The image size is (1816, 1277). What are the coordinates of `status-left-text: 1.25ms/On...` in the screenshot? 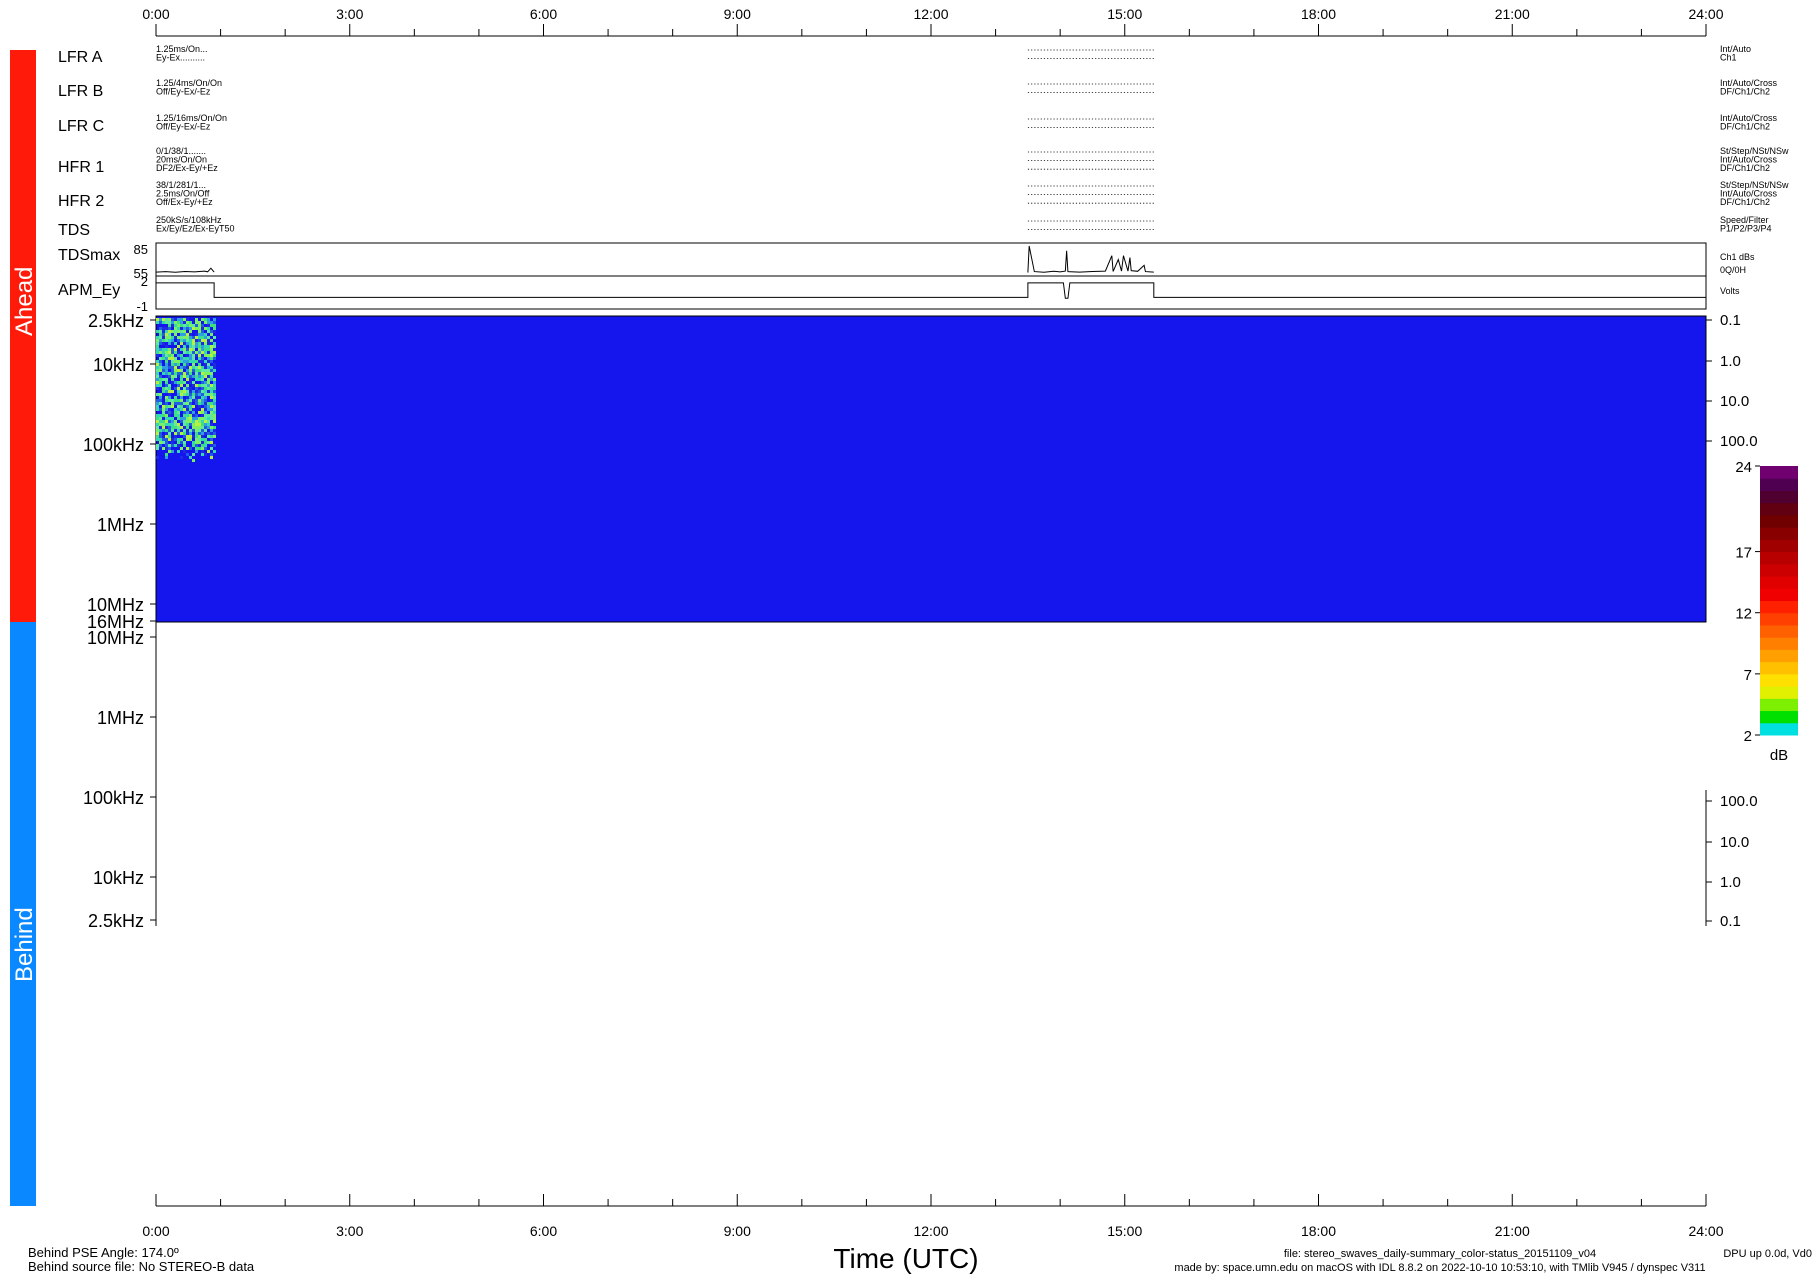 It's located at (182, 49).